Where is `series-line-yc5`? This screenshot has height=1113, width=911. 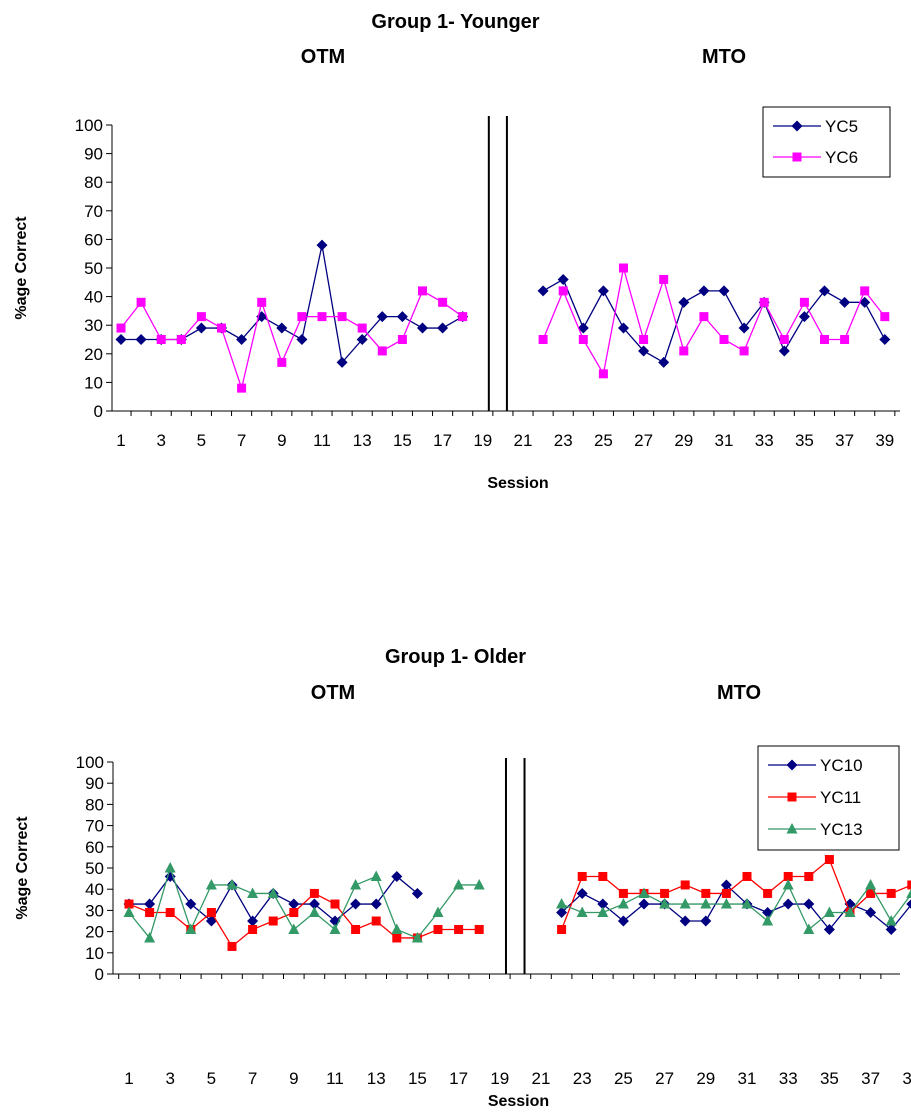 series-line-yc5 is located at coordinates (292, 304).